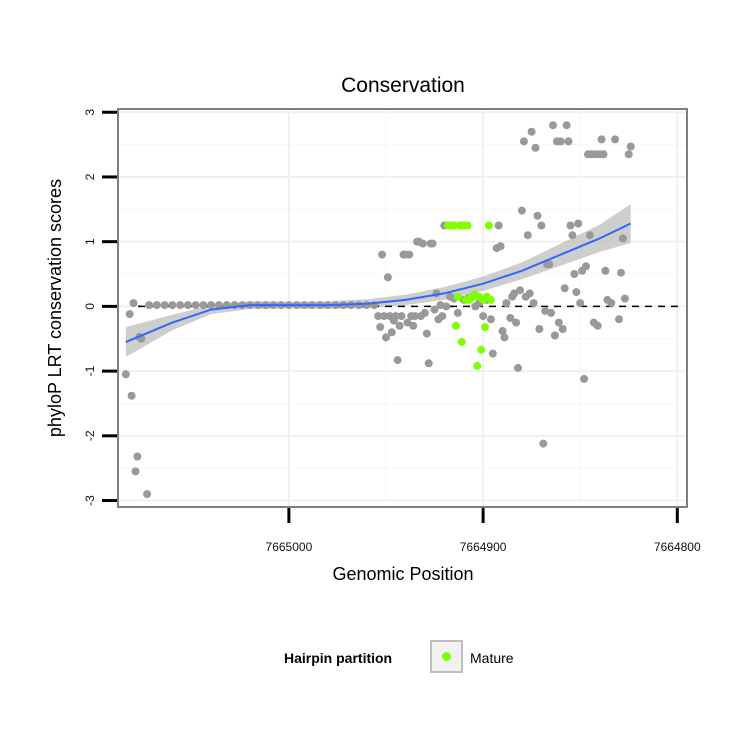 Image resolution: width=750 pixels, height=750 pixels. What do you see at coordinates (289, 547) in the screenshot?
I see `x-tick-label: 7665000` at bounding box center [289, 547].